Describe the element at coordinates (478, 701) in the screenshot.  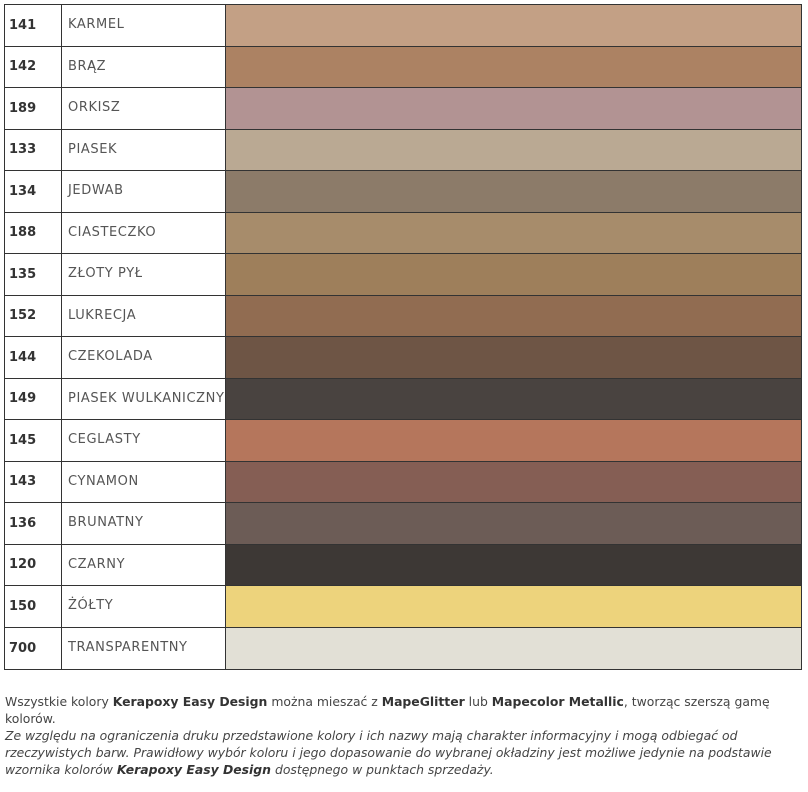
I see `note-text: lub` at that location.